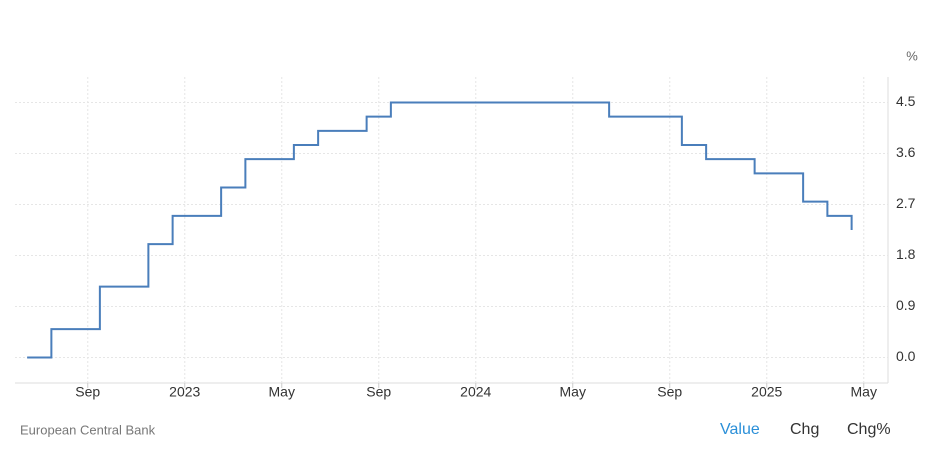 This screenshot has width=948, height=470. Describe the element at coordinates (906, 152) in the screenshot. I see `y-tick-label: 3.6` at that location.